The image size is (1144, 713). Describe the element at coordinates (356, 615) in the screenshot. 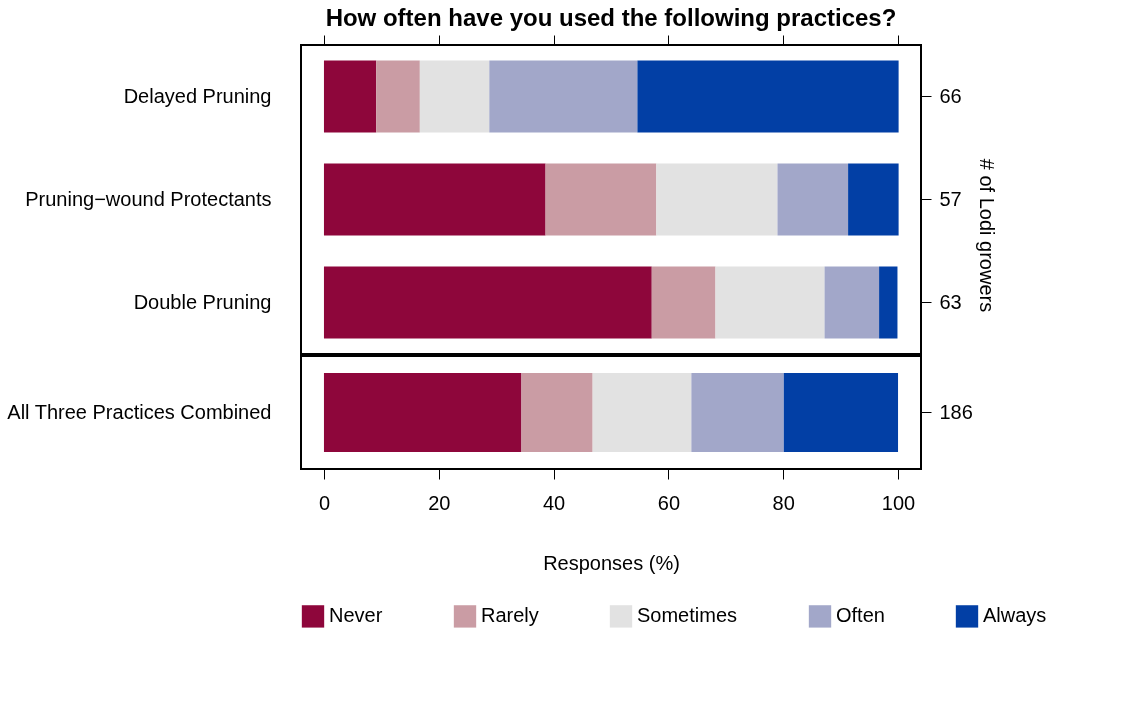

I see `legend-label: Never` at that location.